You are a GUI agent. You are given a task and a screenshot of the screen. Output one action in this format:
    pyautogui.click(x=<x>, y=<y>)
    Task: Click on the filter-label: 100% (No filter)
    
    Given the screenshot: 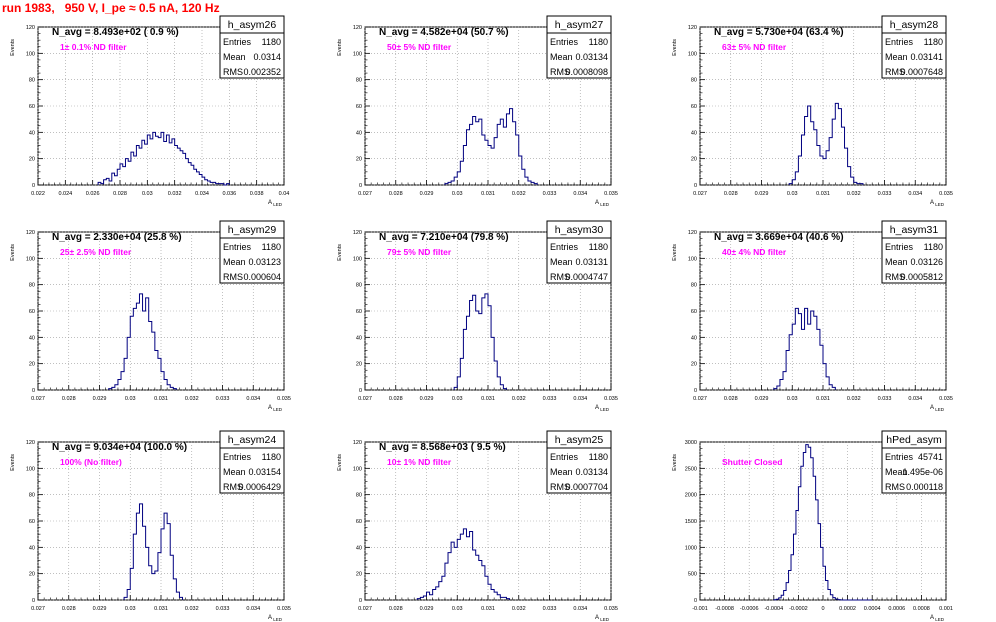 What is the action you would take?
    pyautogui.click(x=91, y=462)
    